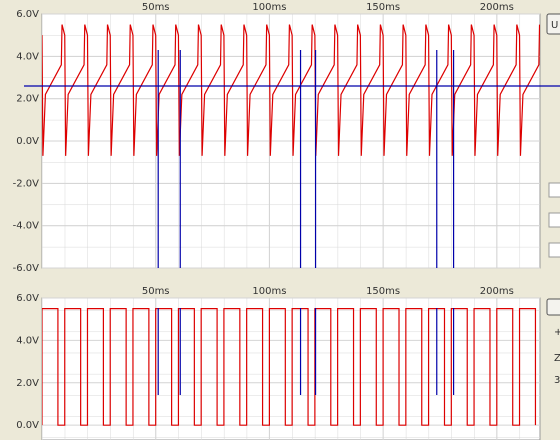 Image resolution: width=560 pixels, height=440 pixels. Describe the element at coordinates (557, 358) in the screenshot. I see `control-label: Z` at that location.